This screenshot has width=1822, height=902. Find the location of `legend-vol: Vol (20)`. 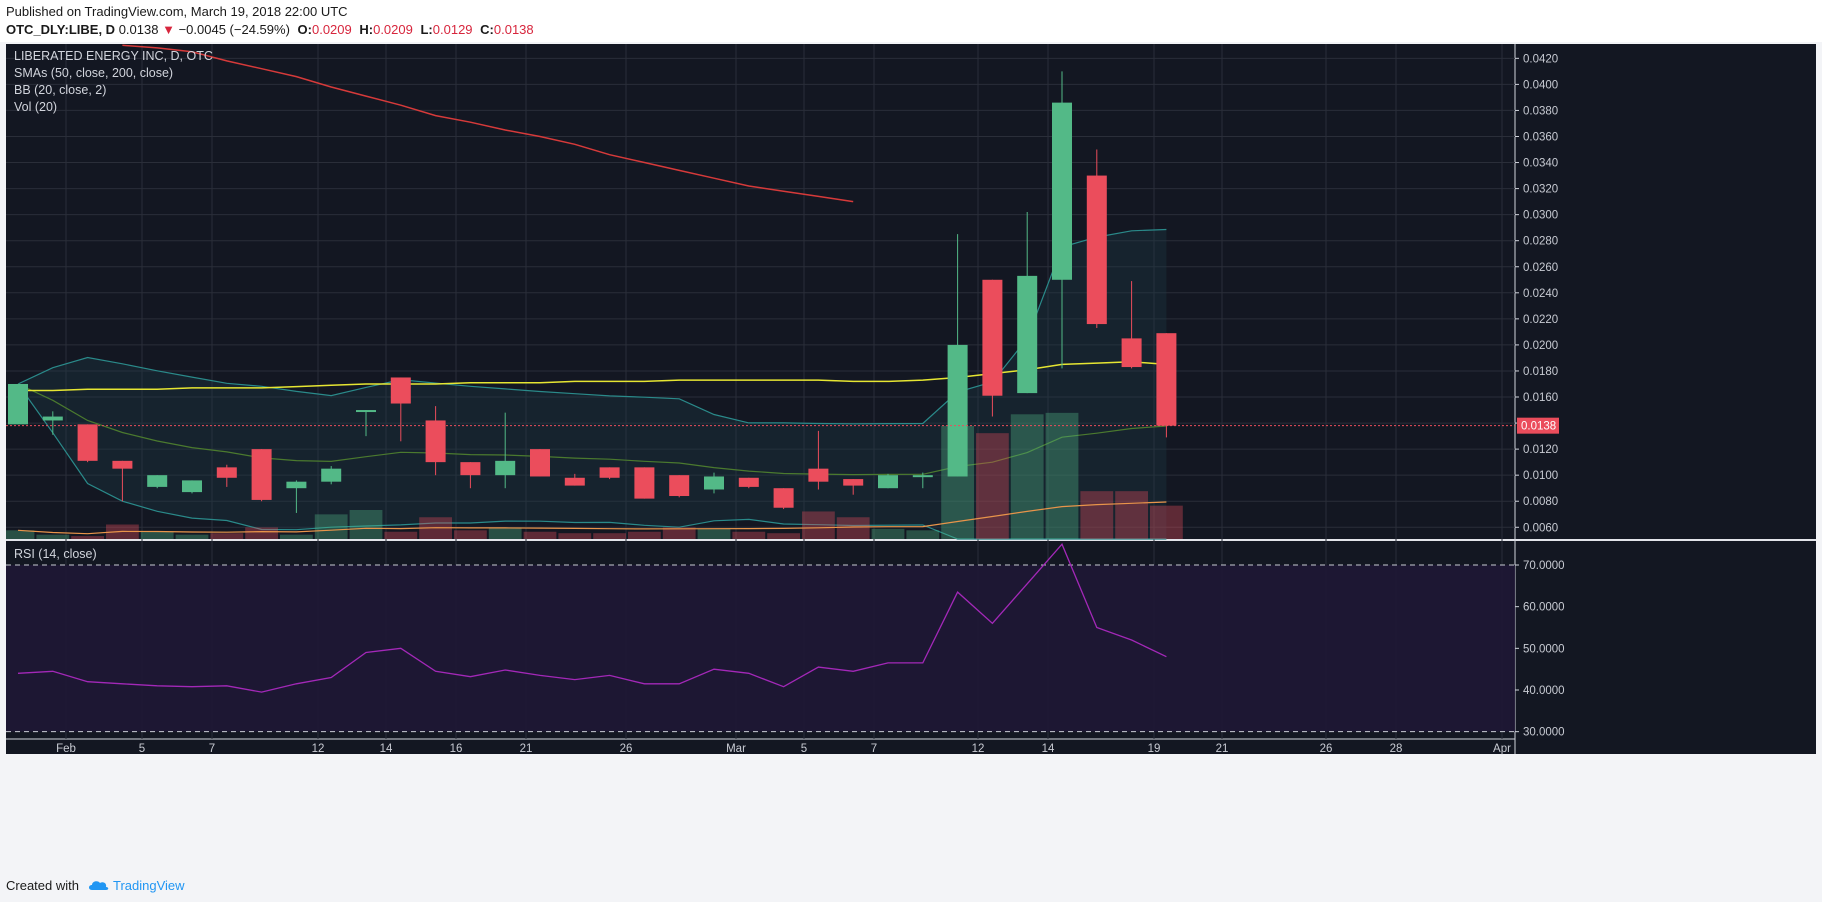

legend-vol: Vol (20) is located at coordinates (35, 107).